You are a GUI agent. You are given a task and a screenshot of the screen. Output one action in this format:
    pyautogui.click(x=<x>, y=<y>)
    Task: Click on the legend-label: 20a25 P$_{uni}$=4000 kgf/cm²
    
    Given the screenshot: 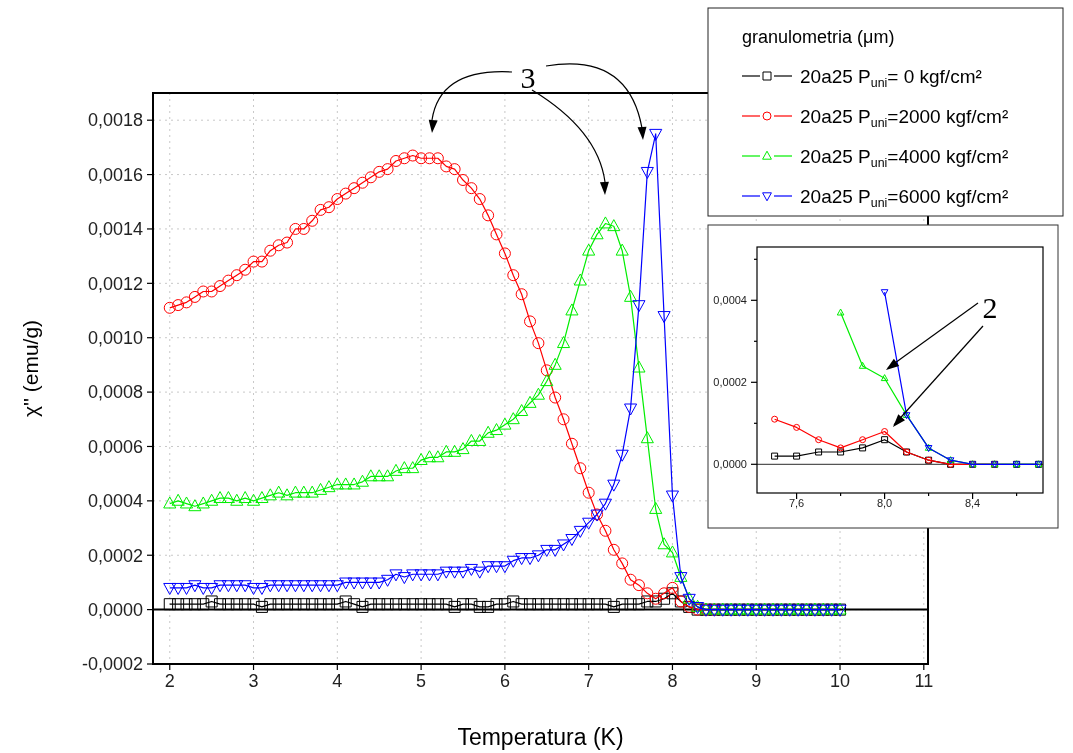 What is the action you would take?
    pyautogui.click(x=904, y=158)
    